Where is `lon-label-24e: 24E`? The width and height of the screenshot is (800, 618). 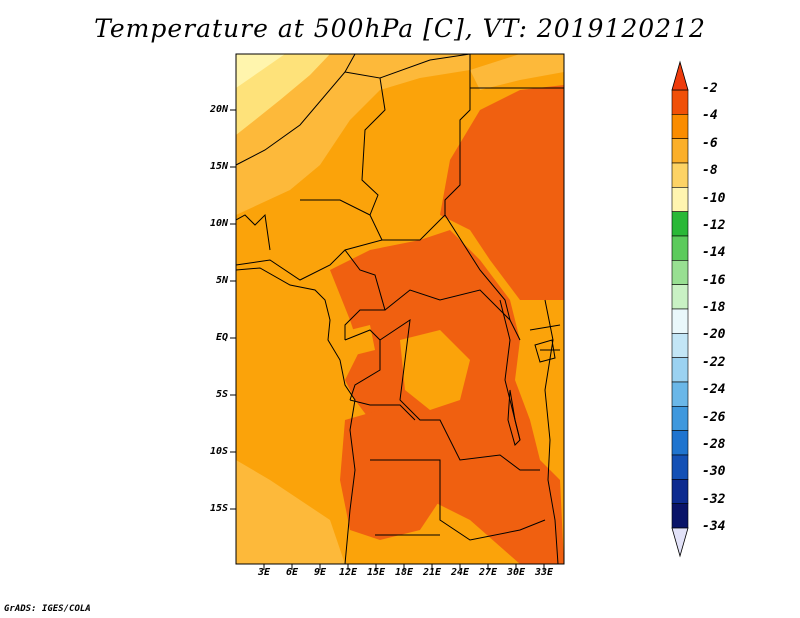 lon-label-24e: 24E is located at coordinates (460, 572).